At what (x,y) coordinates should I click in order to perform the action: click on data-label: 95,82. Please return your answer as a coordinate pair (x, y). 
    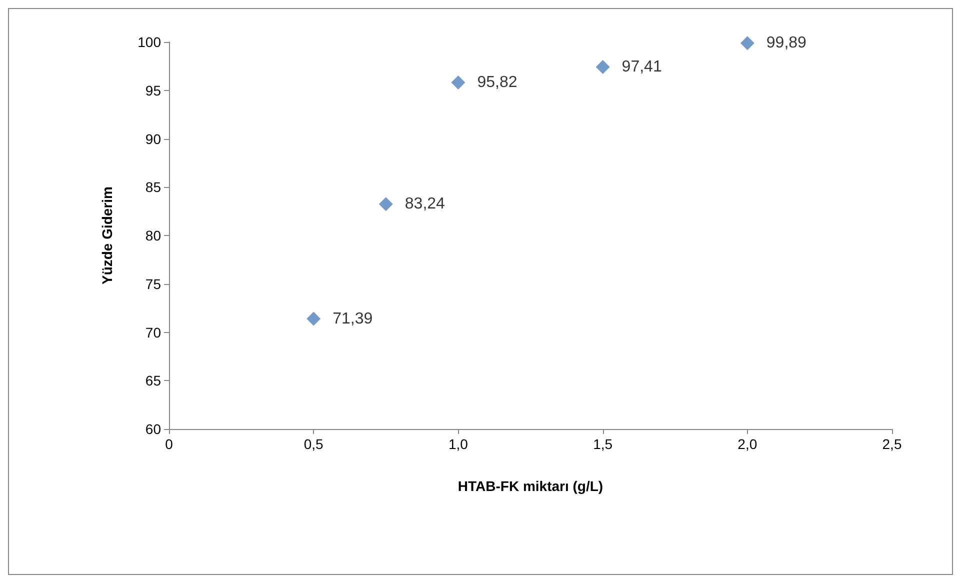
    Looking at the image, I should click on (497, 82).